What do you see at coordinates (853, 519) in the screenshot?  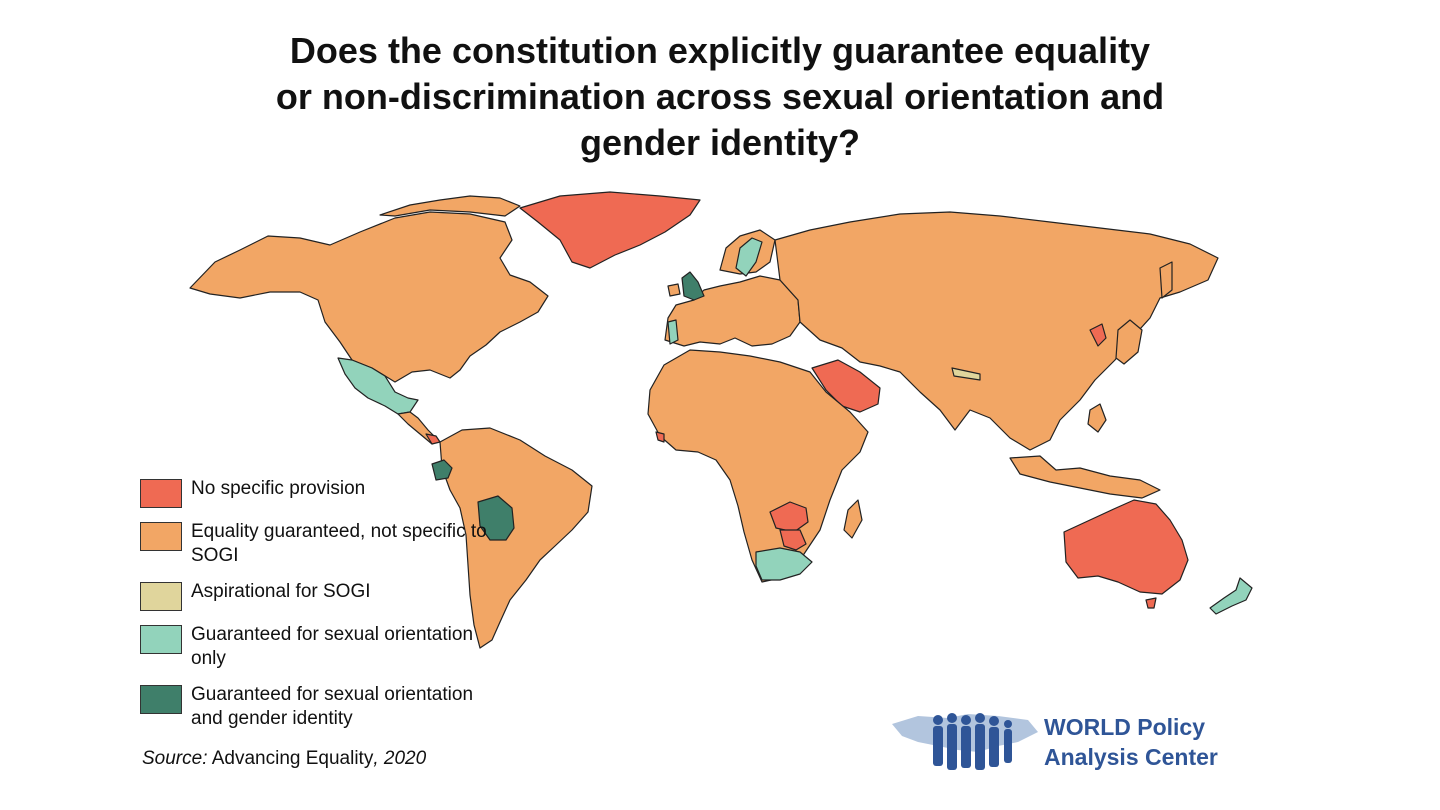 I see `country-madagascar` at bounding box center [853, 519].